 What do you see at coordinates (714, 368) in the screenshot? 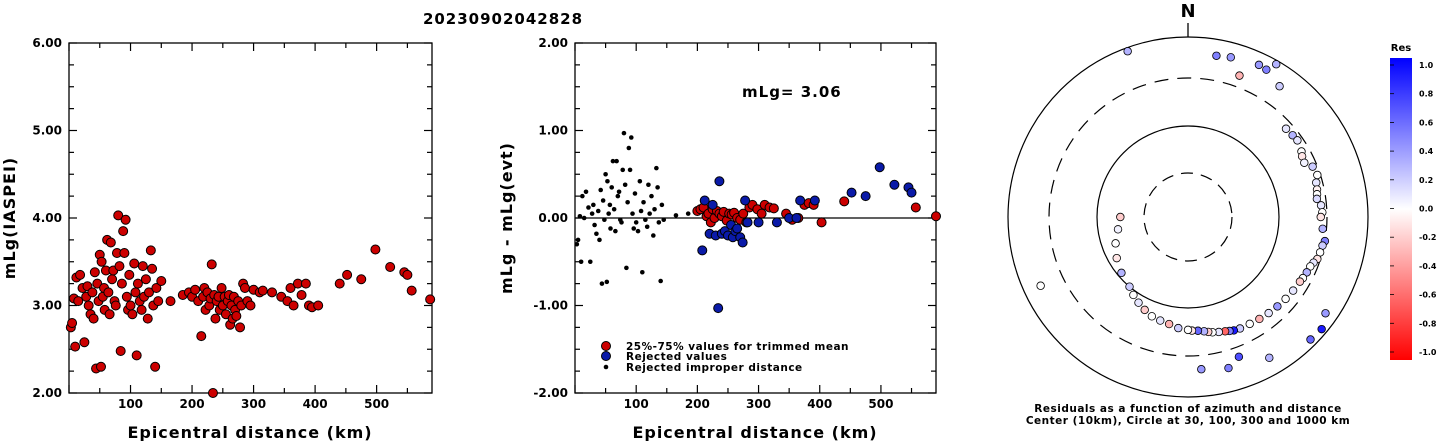
I see `legend-label-improper: Rejected improper distance` at bounding box center [714, 368].